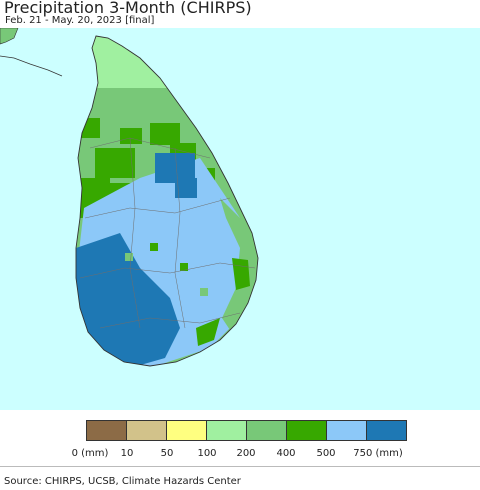  I want to click on footer-divider, so click(240, 466).